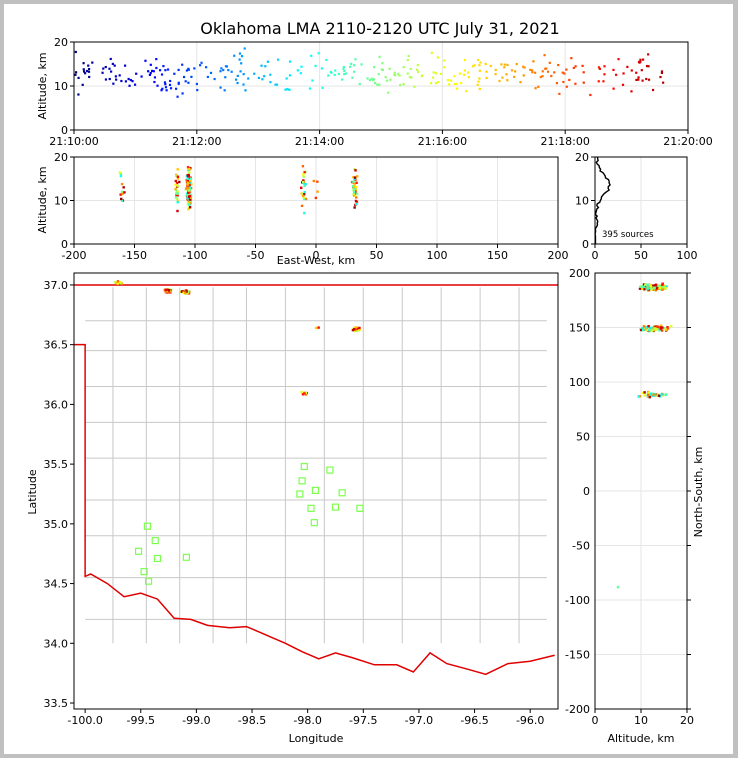  I want to click on northsouth-tick-label: -200, so click(577, 709).